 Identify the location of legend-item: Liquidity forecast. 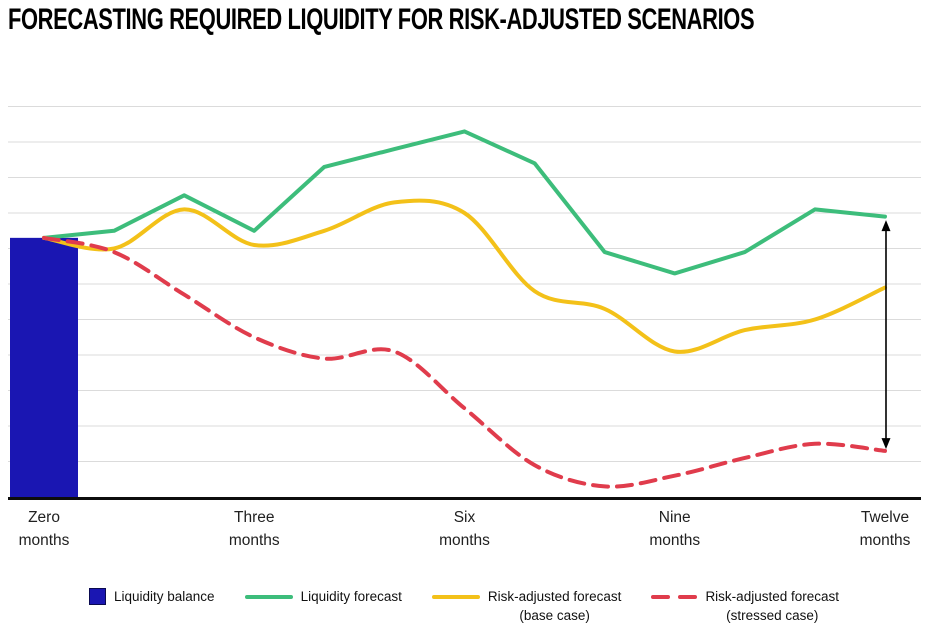
(323, 596).